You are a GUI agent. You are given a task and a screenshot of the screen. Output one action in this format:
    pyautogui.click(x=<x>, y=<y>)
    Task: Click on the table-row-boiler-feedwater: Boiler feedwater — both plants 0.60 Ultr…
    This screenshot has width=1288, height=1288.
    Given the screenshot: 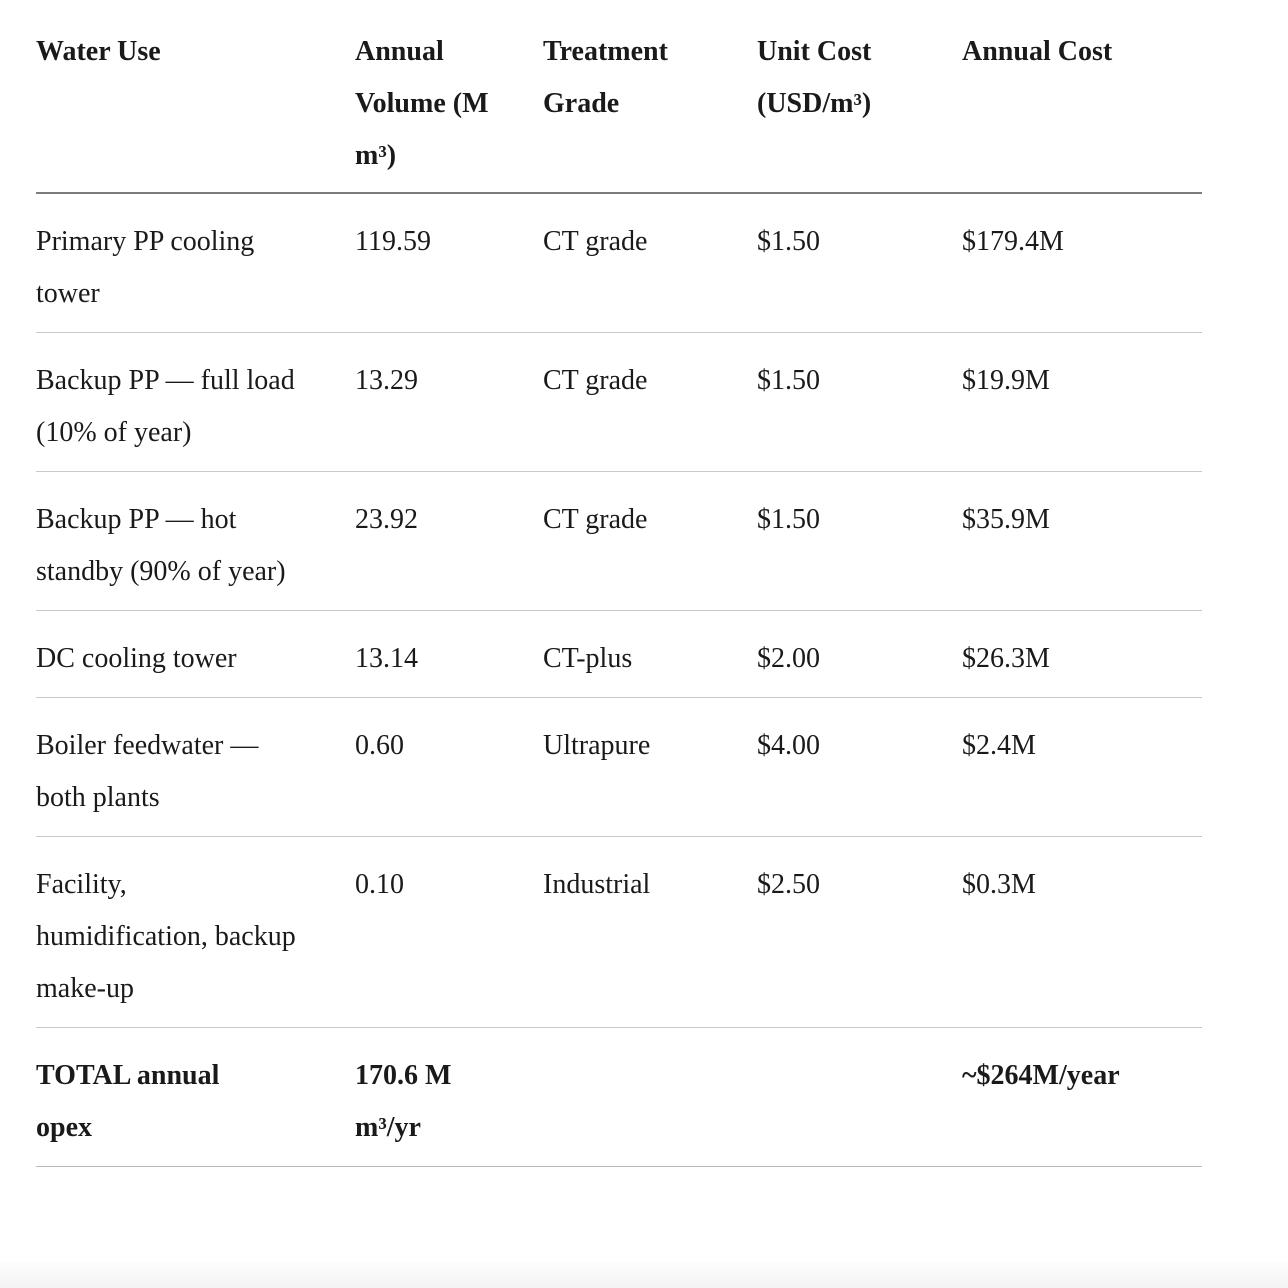 What is the action you would take?
    pyautogui.click(x=619, y=767)
    